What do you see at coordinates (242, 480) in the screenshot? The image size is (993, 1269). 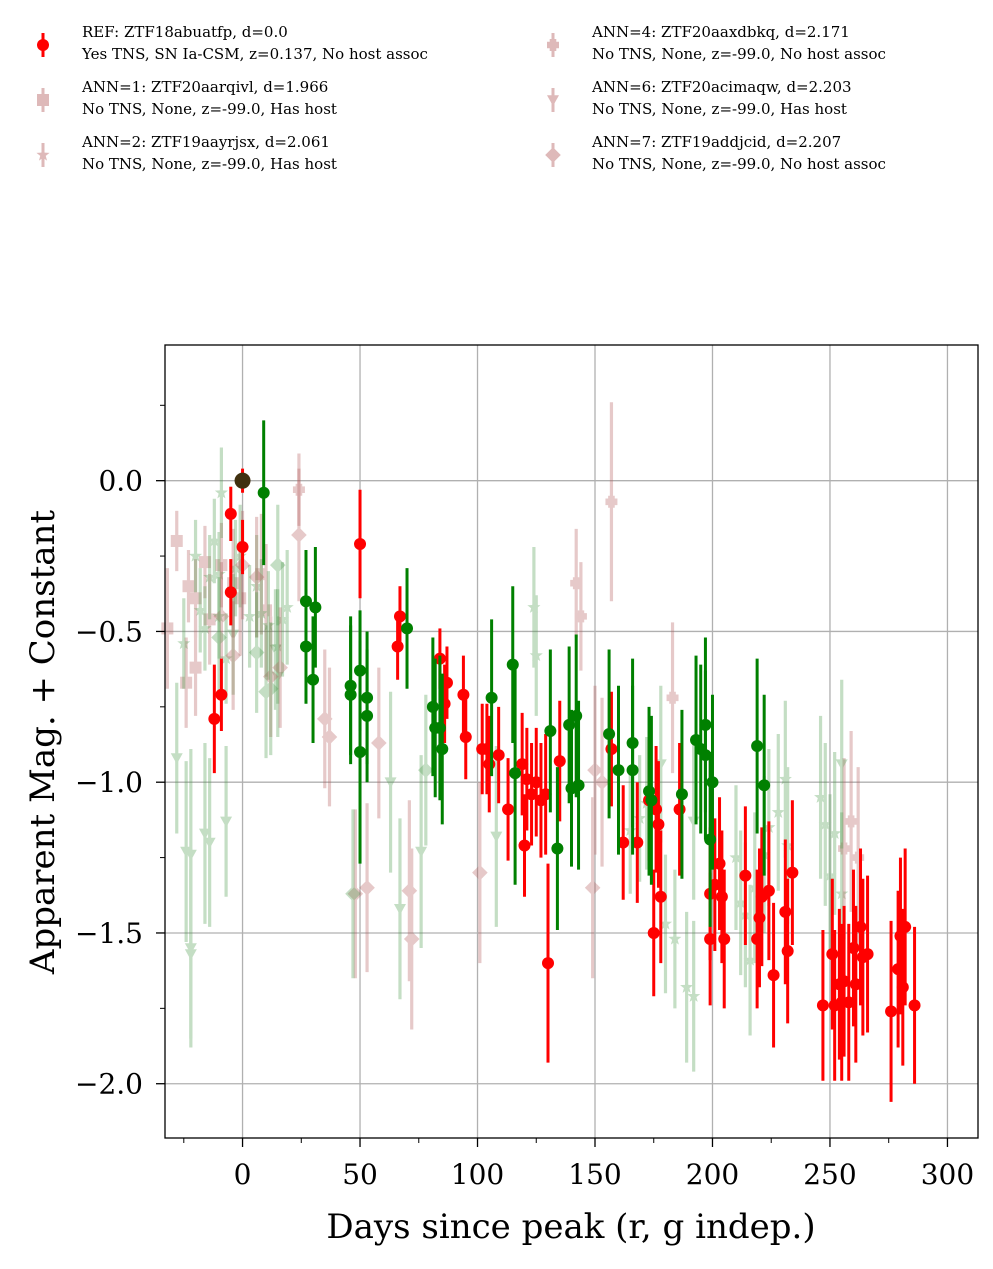 I see `peak-marker` at bounding box center [242, 480].